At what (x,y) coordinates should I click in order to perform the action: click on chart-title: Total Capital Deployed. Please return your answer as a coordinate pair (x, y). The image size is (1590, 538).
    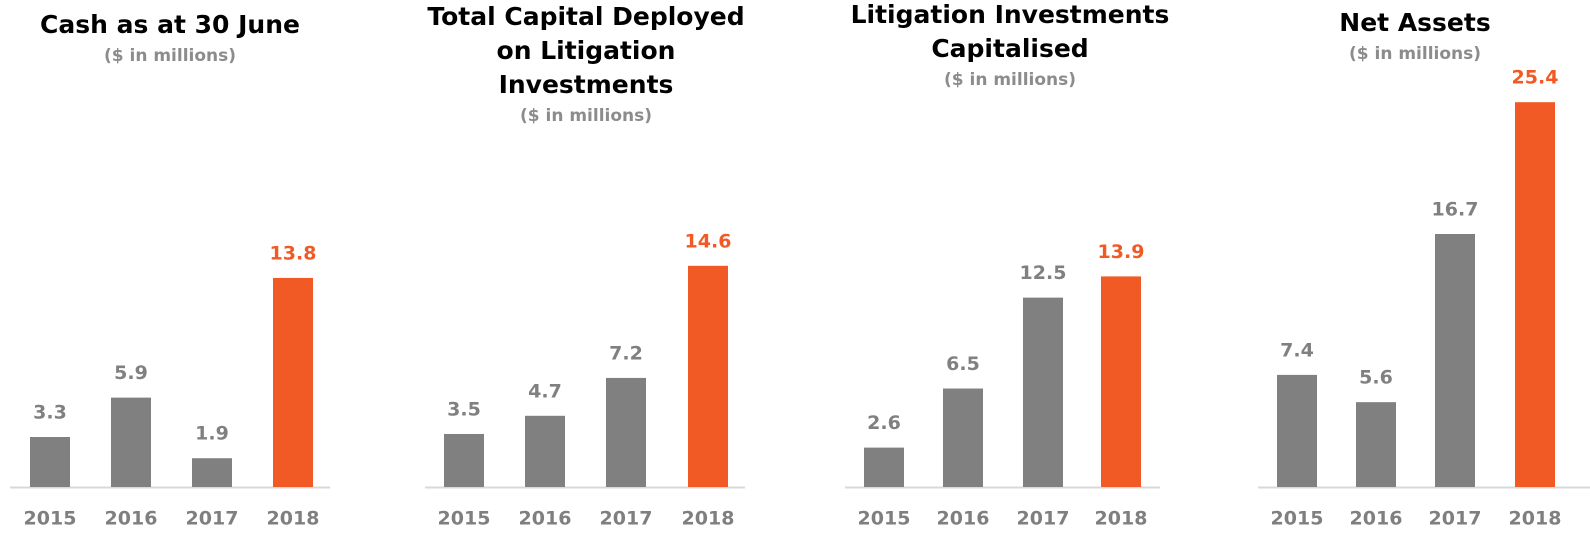
    Looking at the image, I should click on (585, 16).